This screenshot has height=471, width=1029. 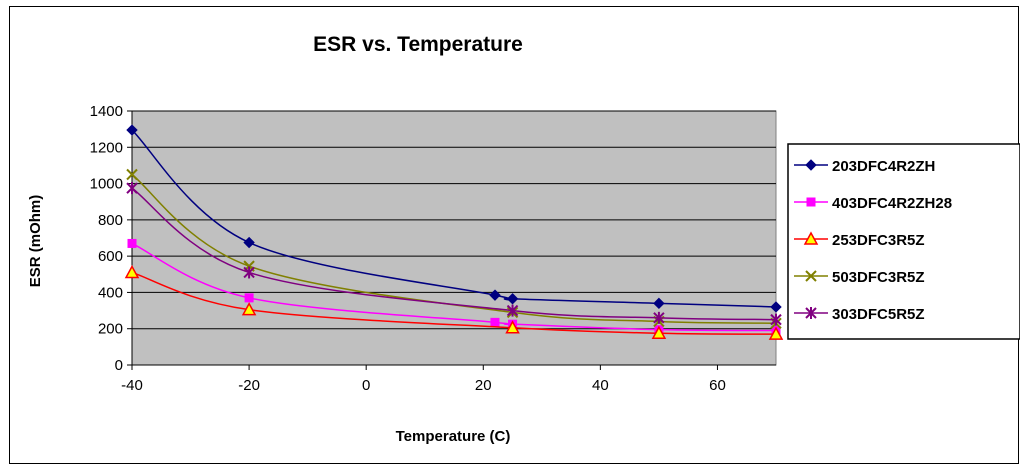 I want to click on x-tick-label: -40, so click(x=132, y=385).